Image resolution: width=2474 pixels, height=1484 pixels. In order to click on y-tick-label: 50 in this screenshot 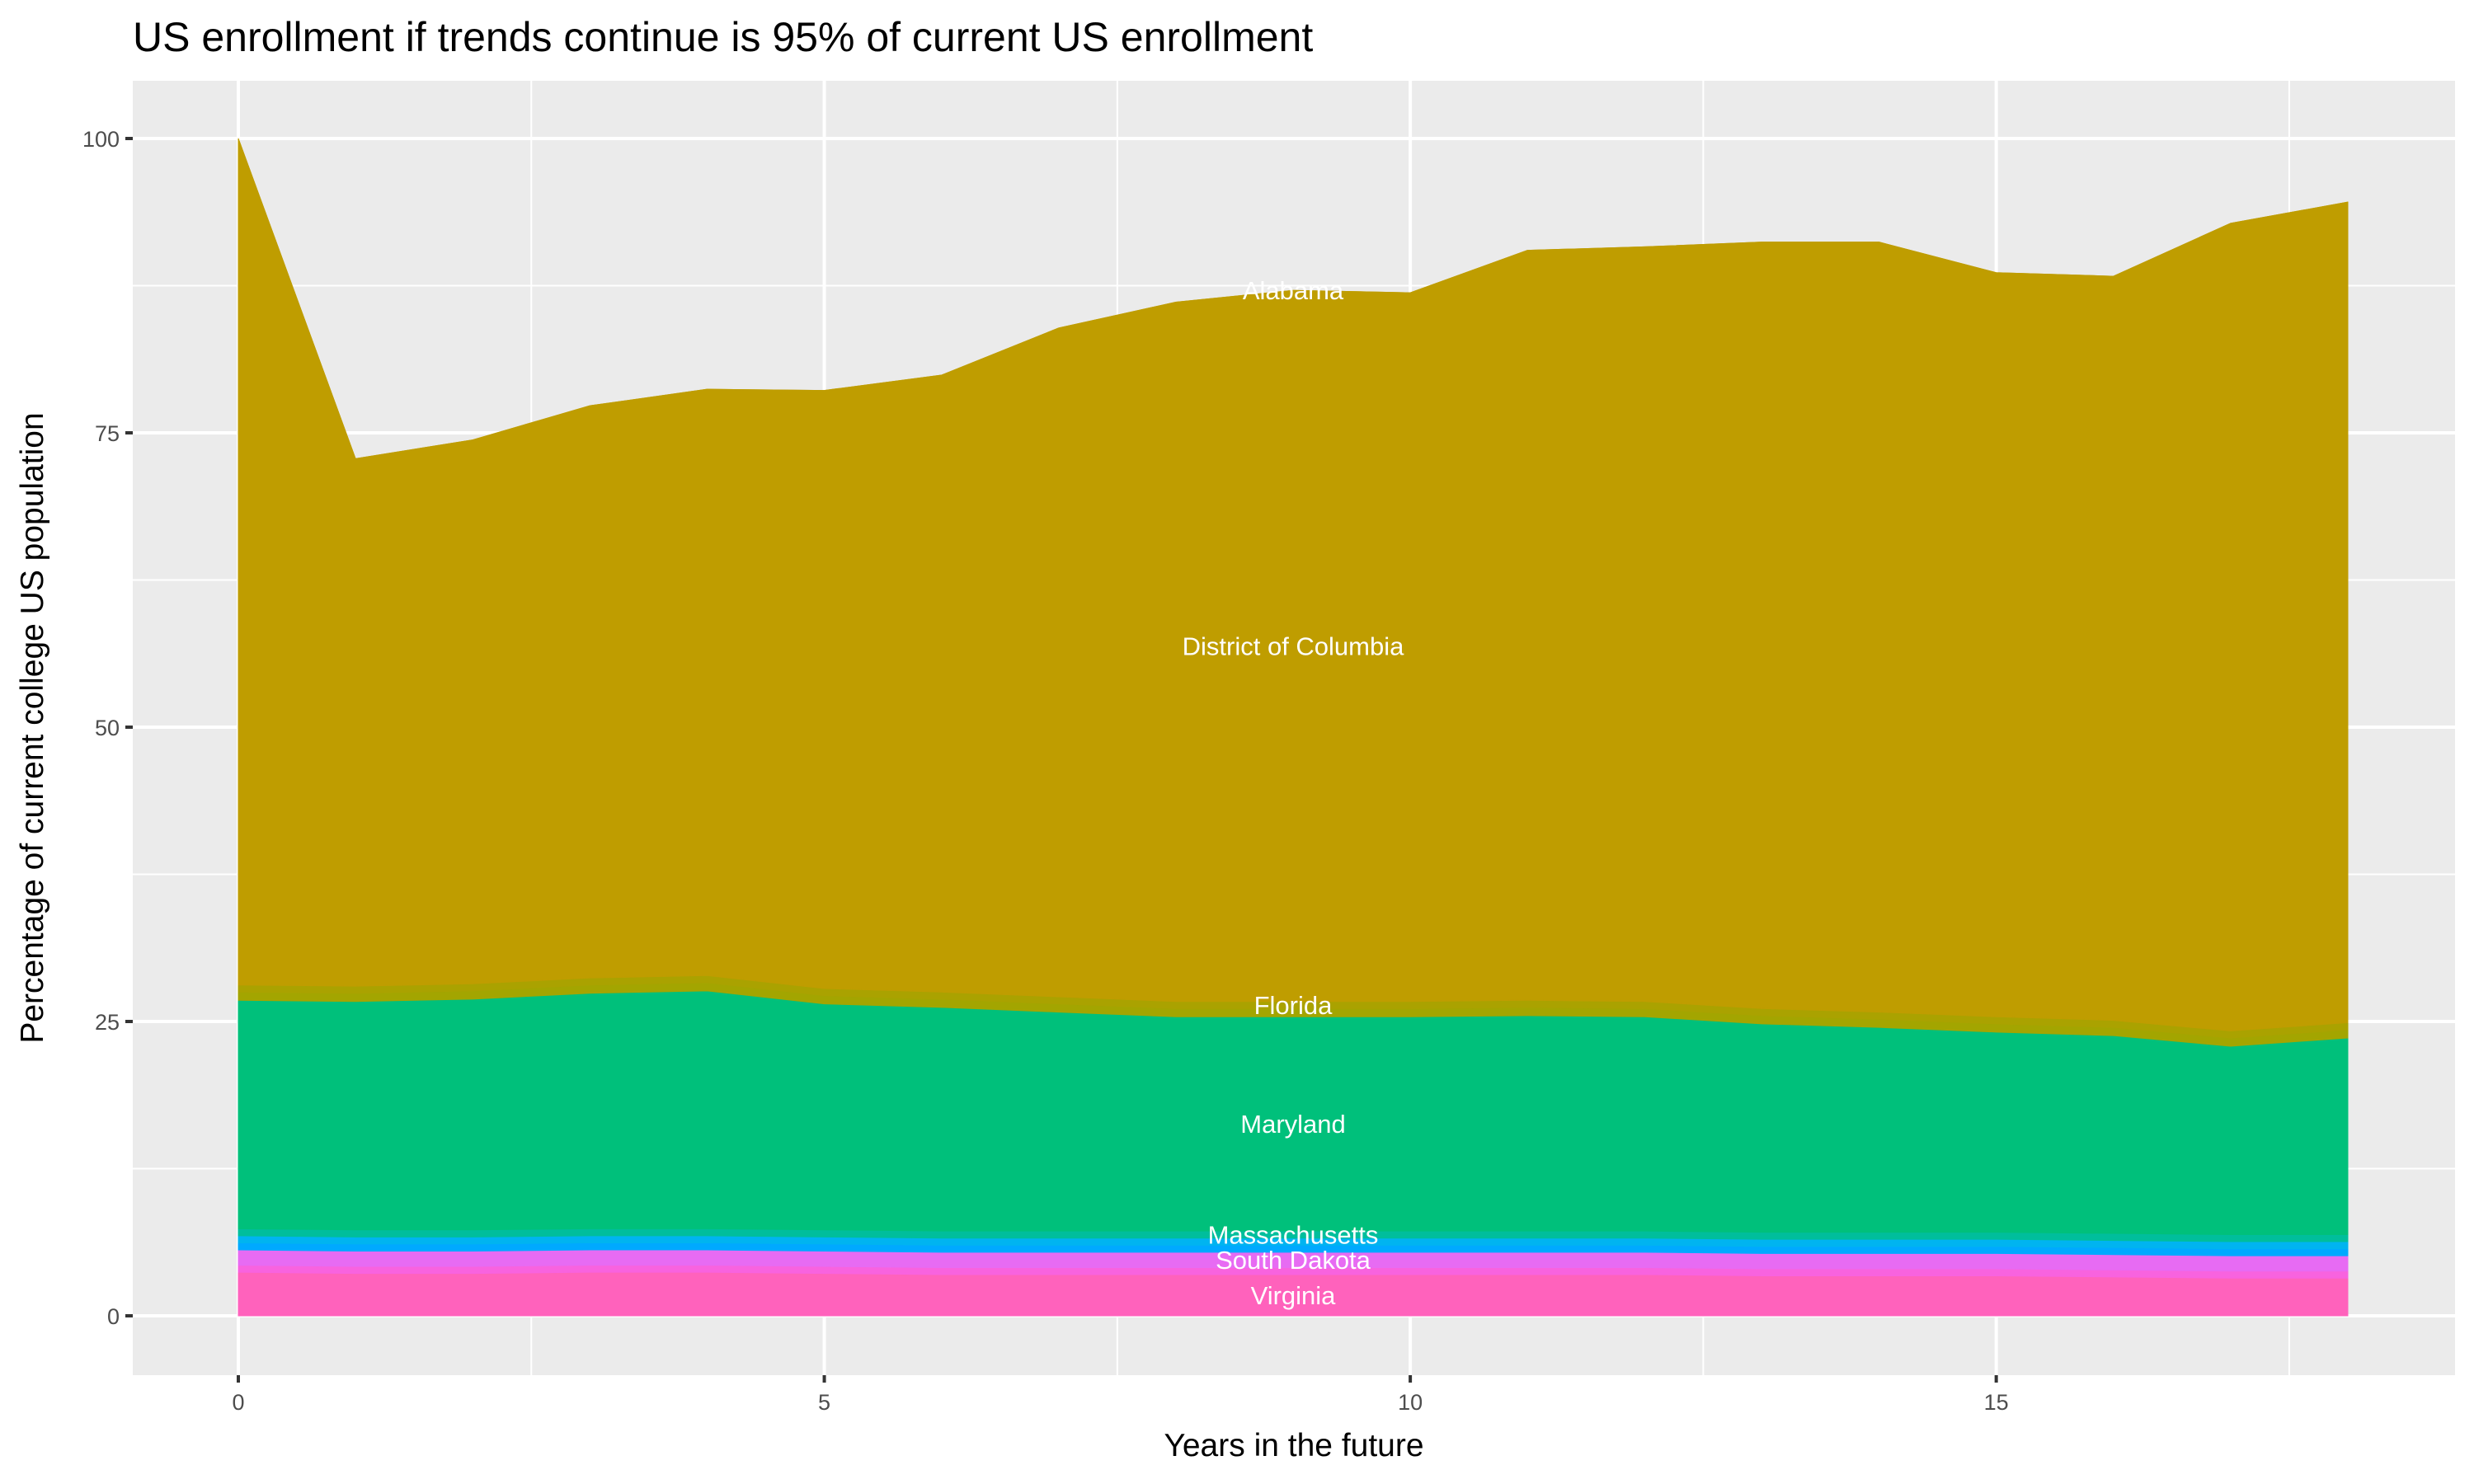, I will do `click(107, 728)`.